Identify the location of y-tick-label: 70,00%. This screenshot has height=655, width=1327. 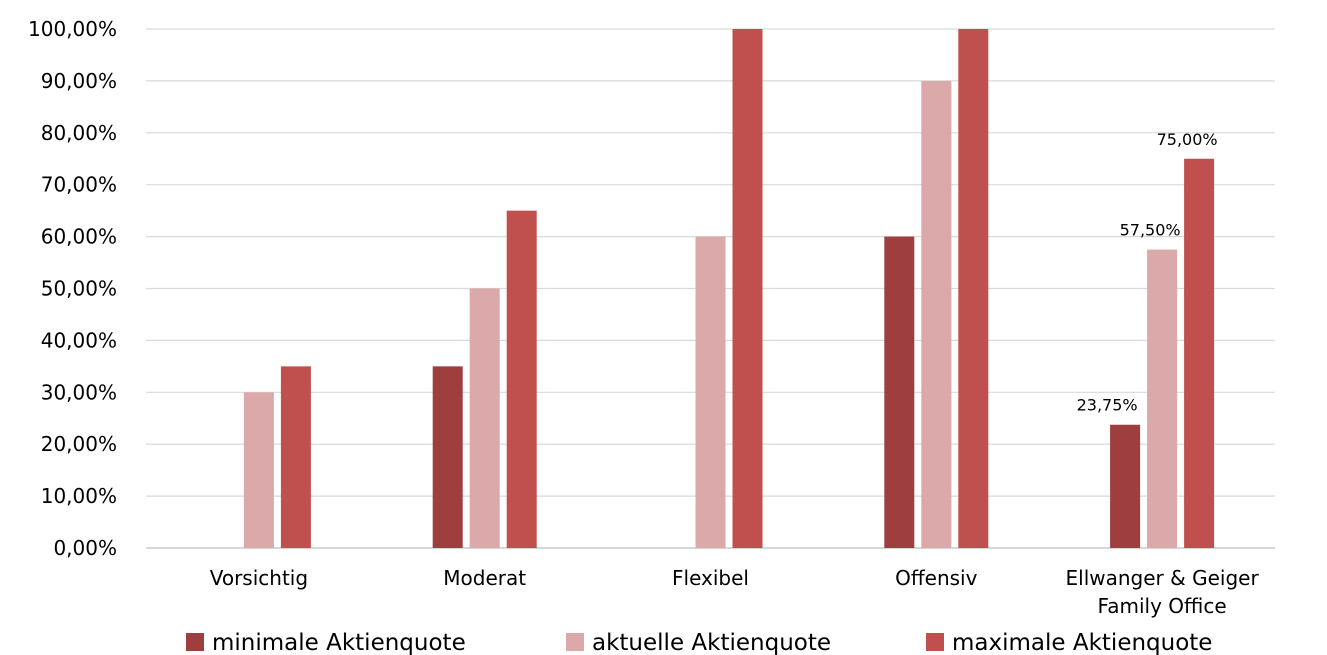
(79, 185).